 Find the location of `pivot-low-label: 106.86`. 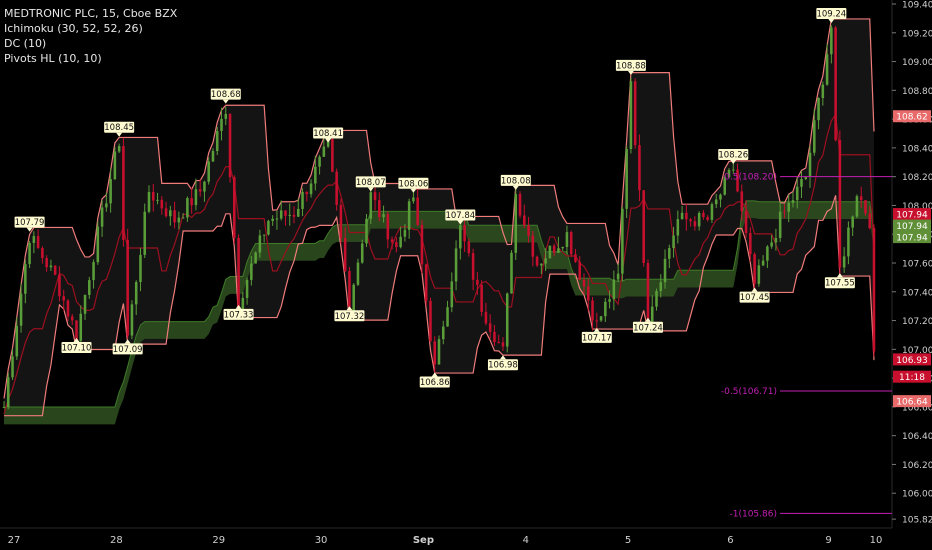

pivot-low-label: 106.86 is located at coordinates (435, 383).